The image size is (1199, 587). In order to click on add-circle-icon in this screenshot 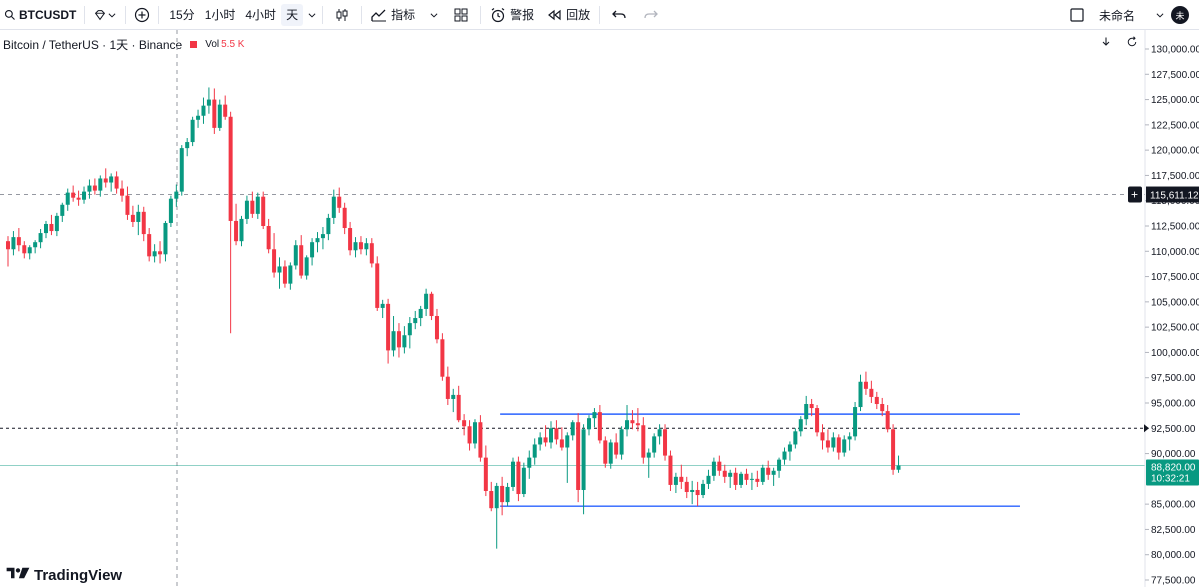, I will do `click(142, 14)`.